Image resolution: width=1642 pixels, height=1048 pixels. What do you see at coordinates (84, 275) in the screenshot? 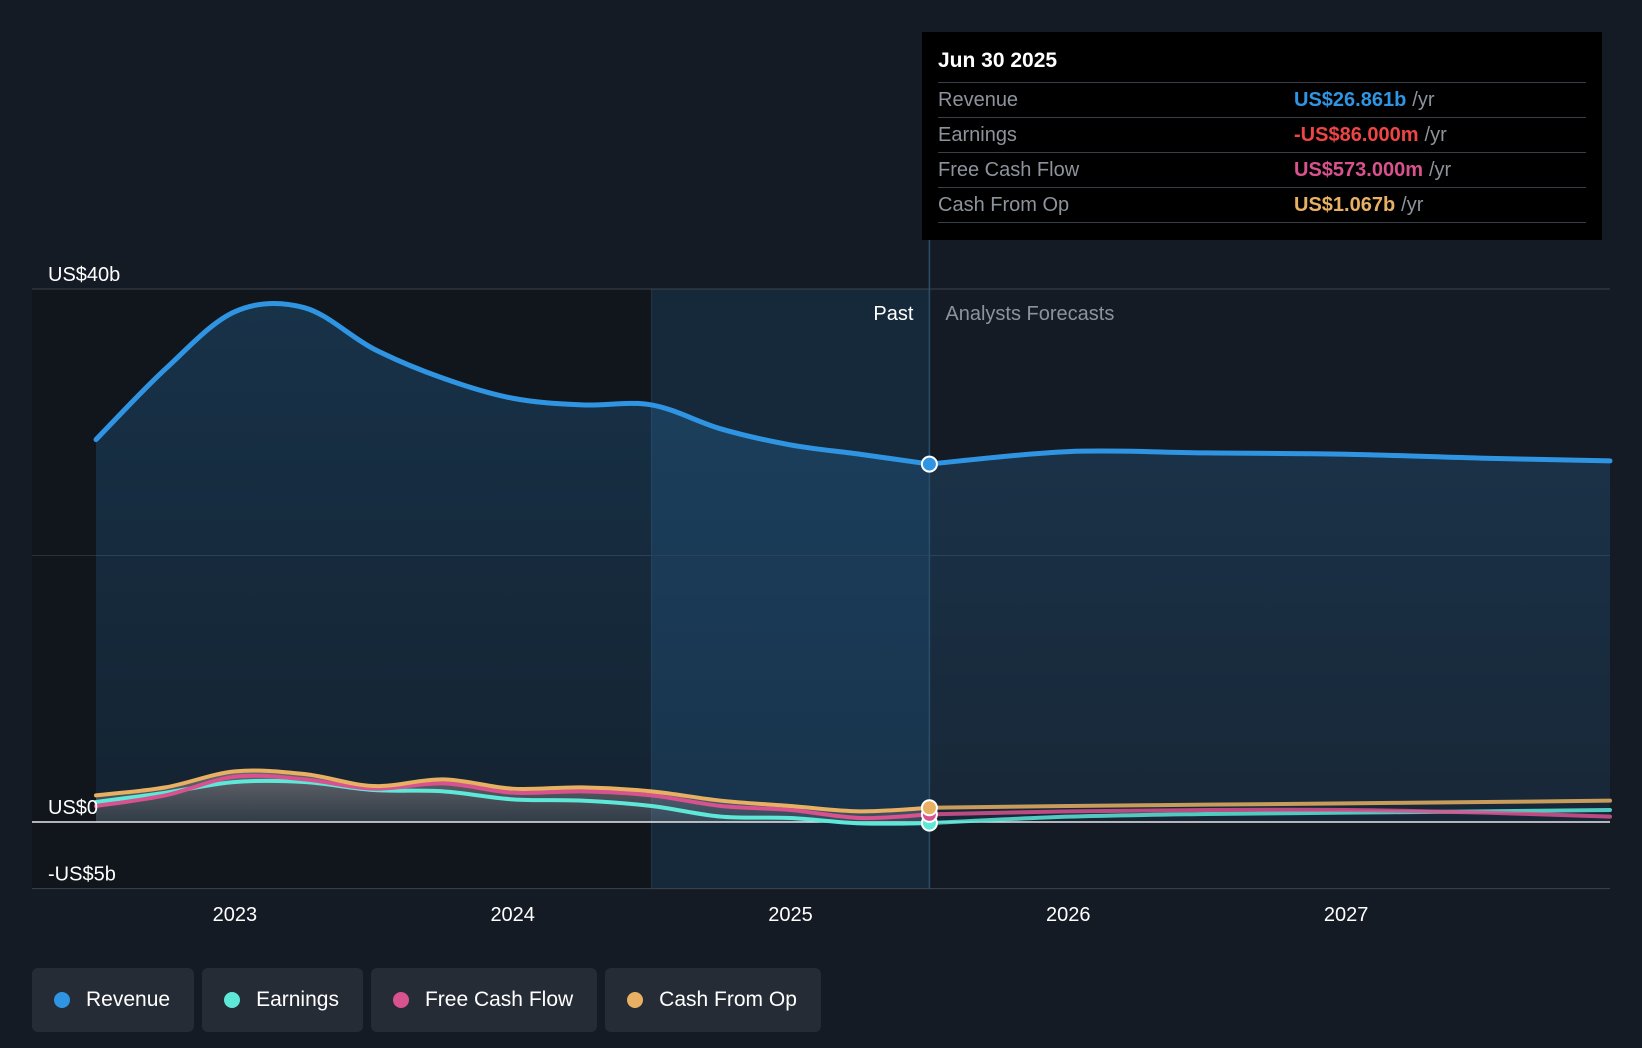
I see `y-tick-label: US$40b` at bounding box center [84, 275].